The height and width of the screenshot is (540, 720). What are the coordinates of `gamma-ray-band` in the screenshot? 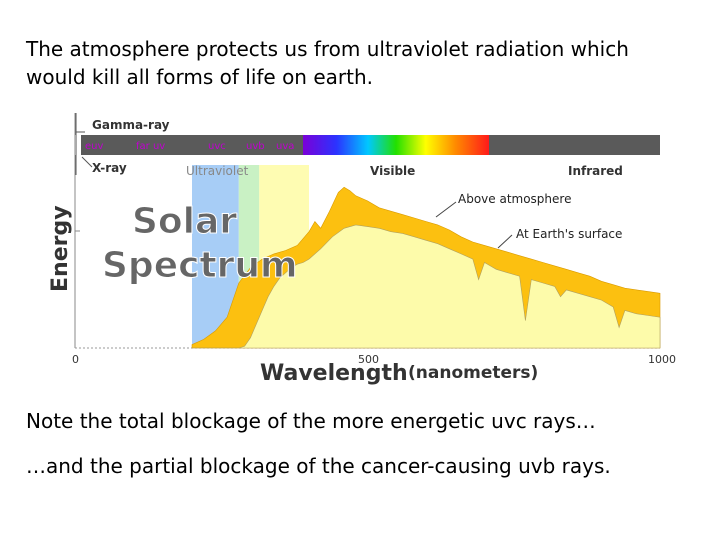 It's located at (78, 145).